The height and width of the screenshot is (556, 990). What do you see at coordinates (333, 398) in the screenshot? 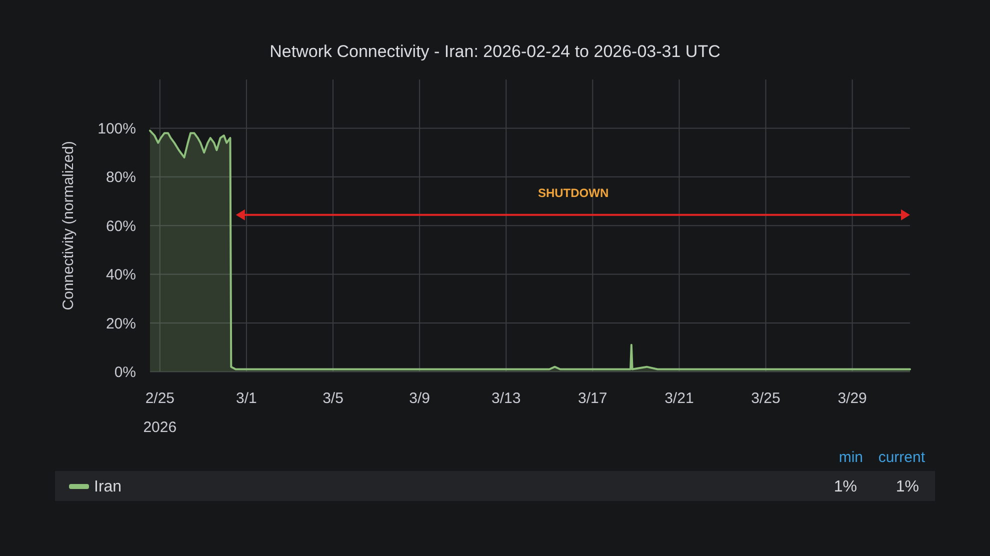
I see `x-tick-label: 3/5` at bounding box center [333, 398].